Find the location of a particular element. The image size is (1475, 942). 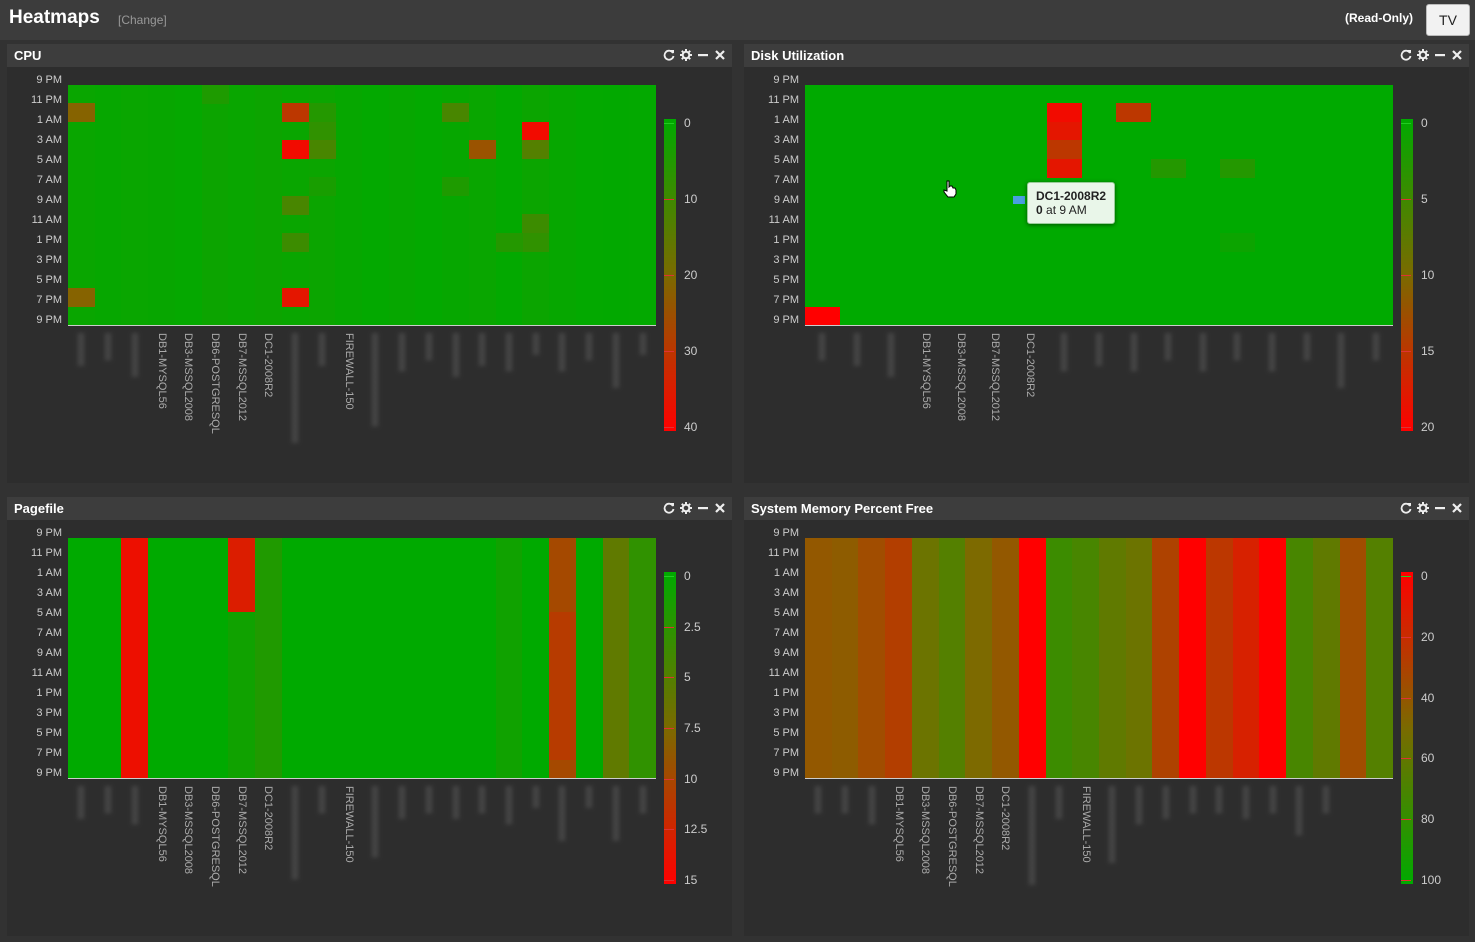

change-link: [Change] is located at coordinates (142, 20).